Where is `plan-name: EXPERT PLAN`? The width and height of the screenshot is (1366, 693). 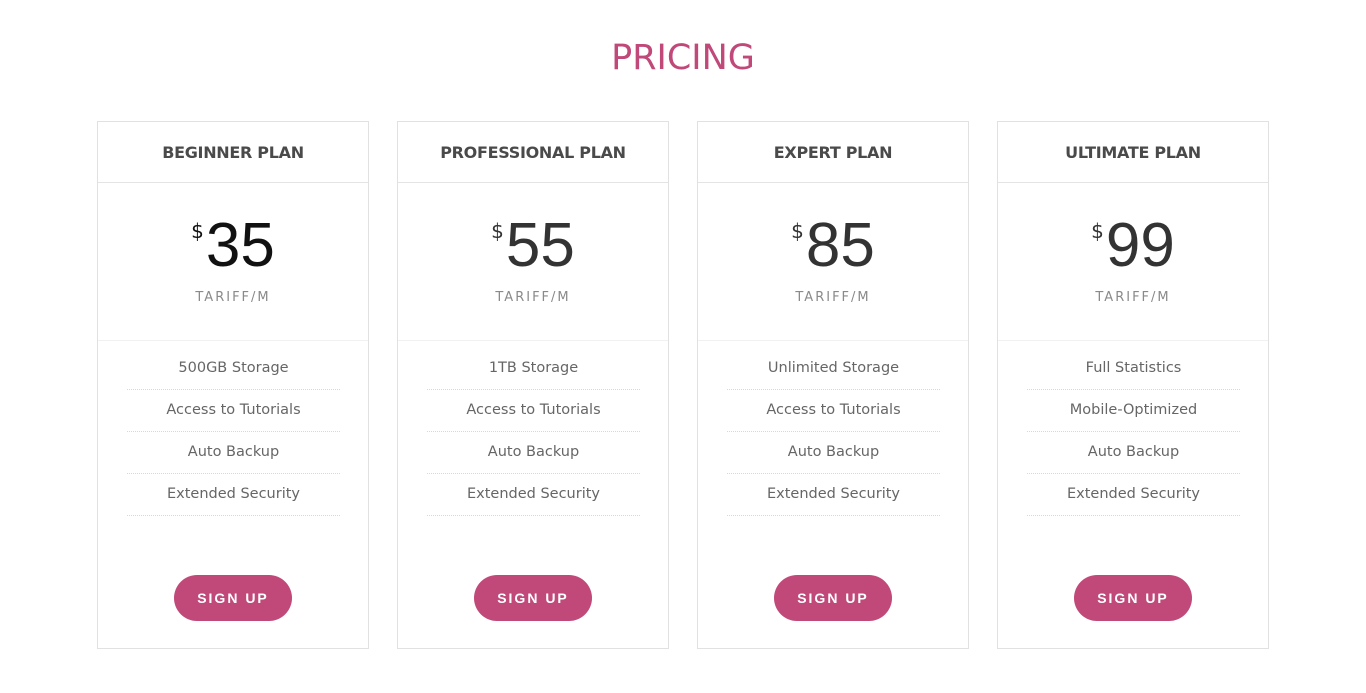 plan-name: EXPERT PLAN is located at coordinates (833, 152).